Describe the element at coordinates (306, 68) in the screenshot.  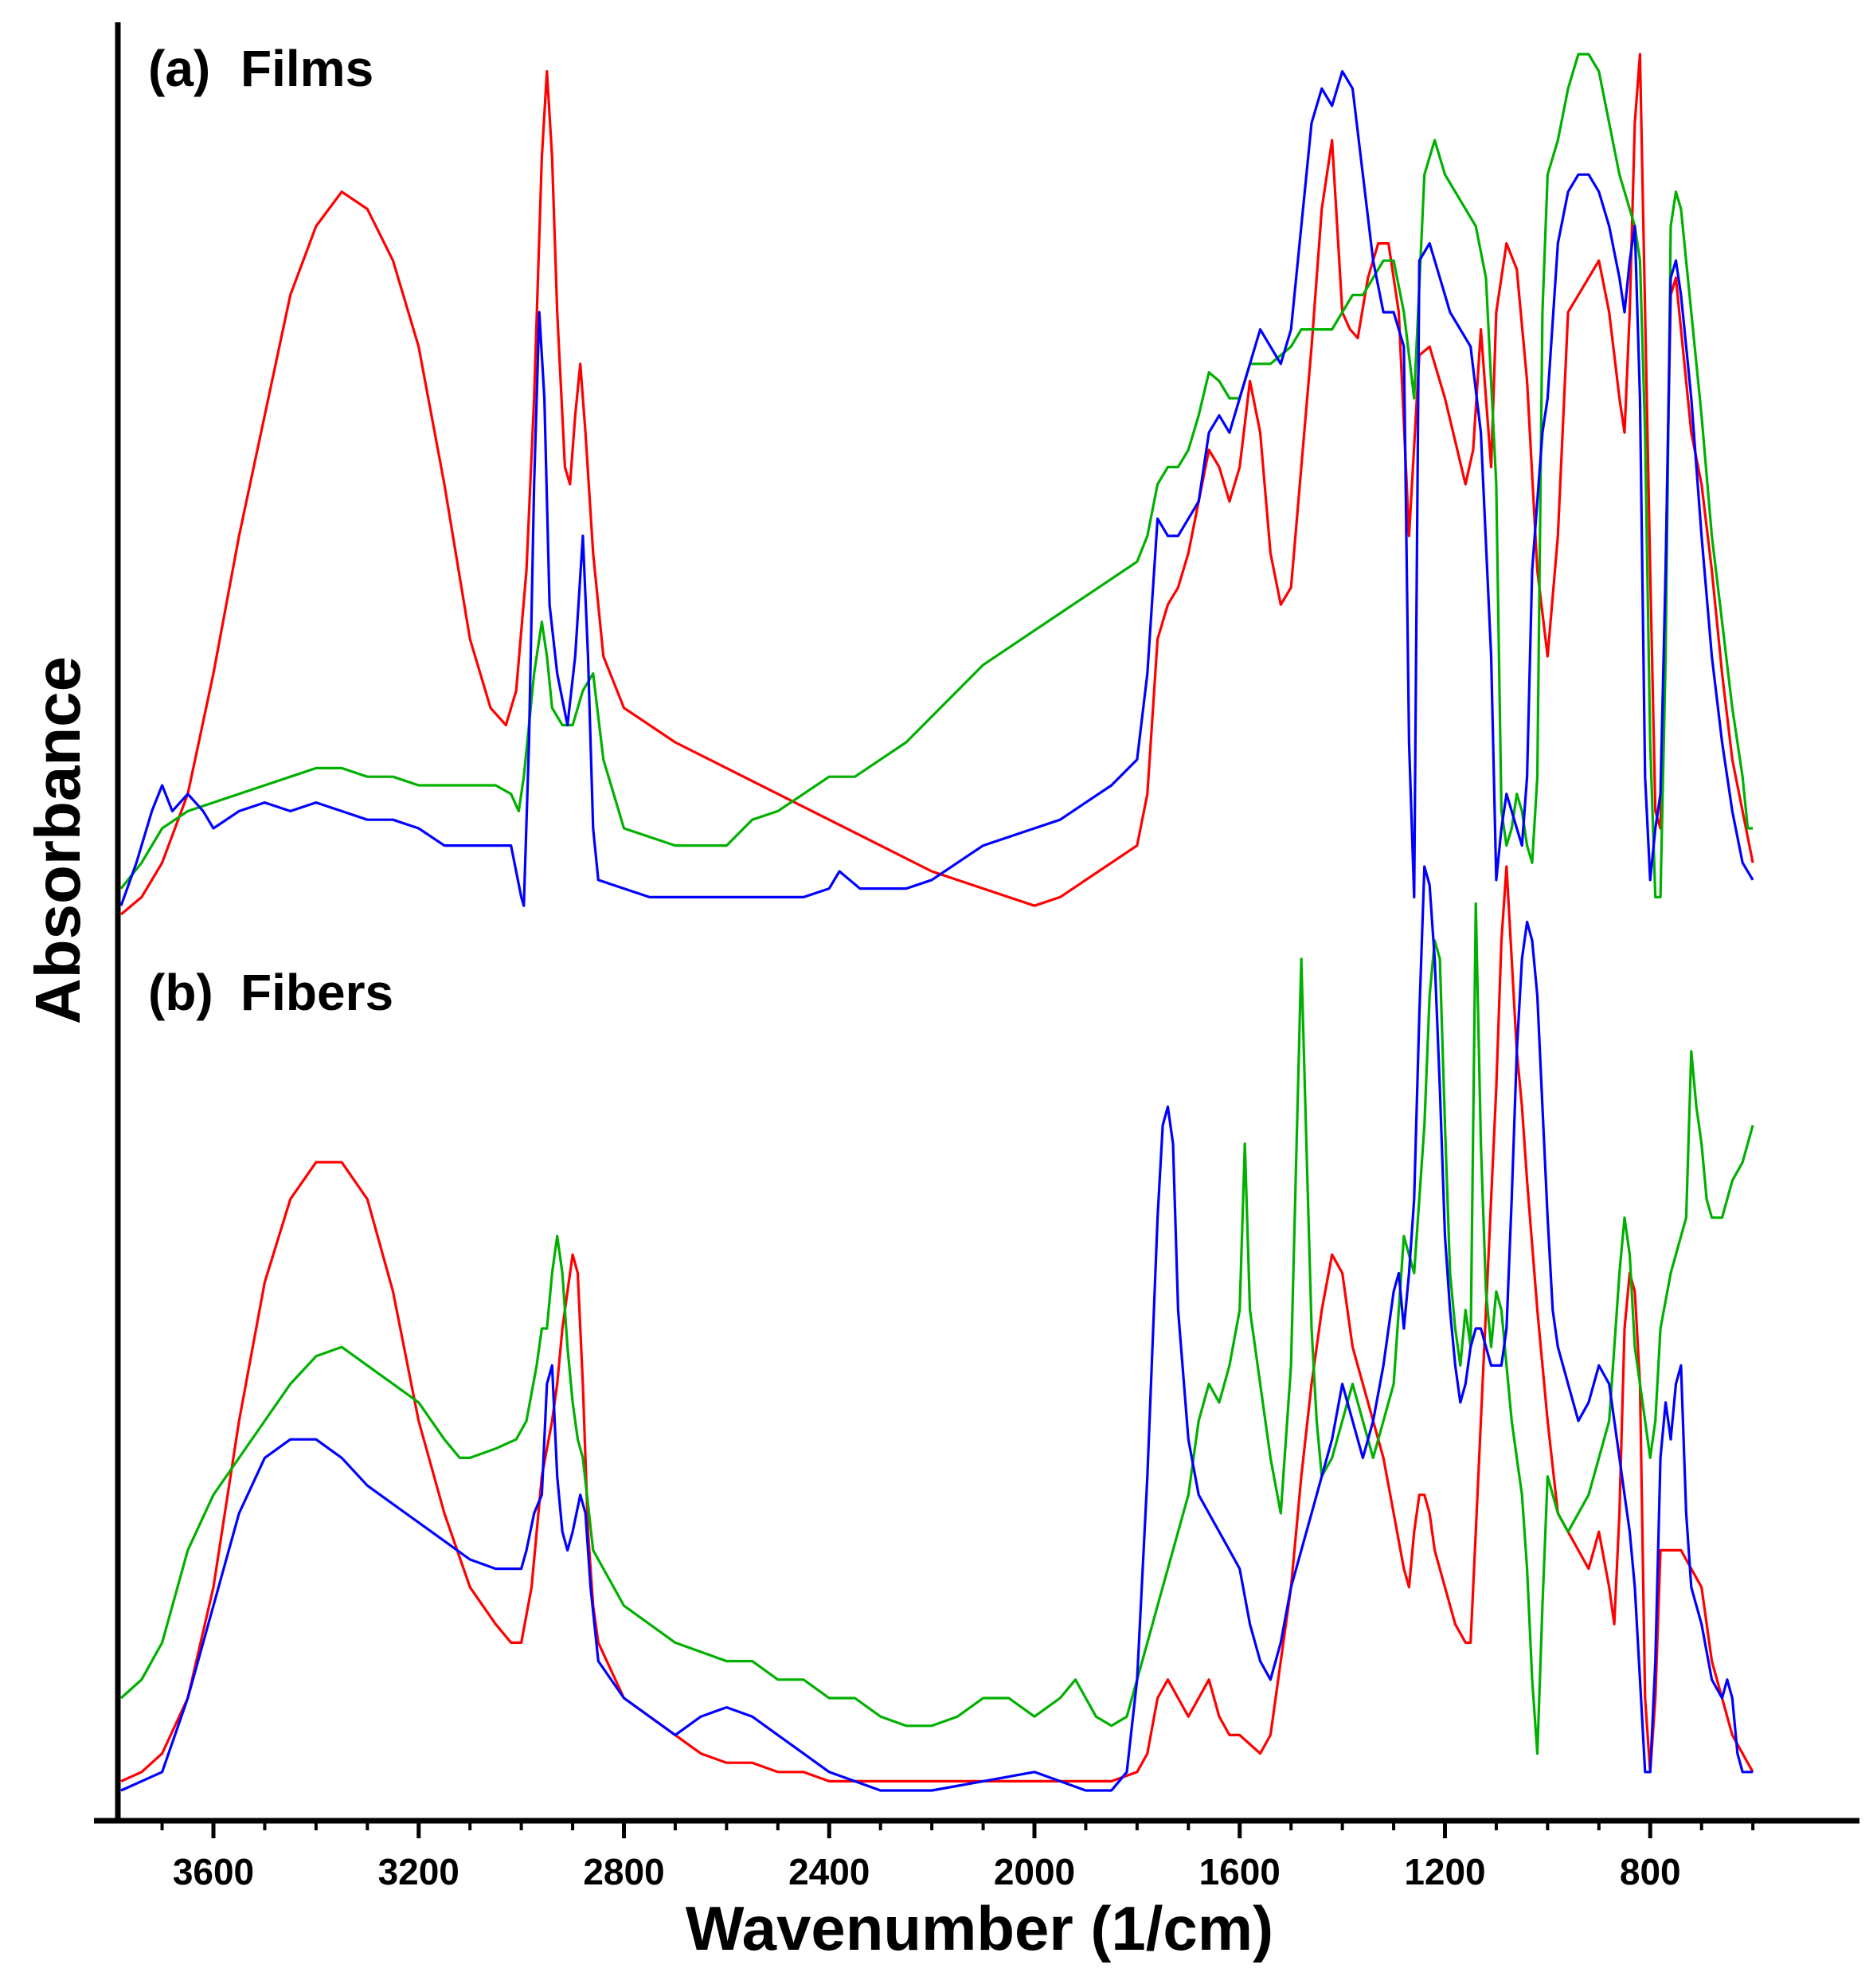
I see `panel-a-title: Films` at that location.